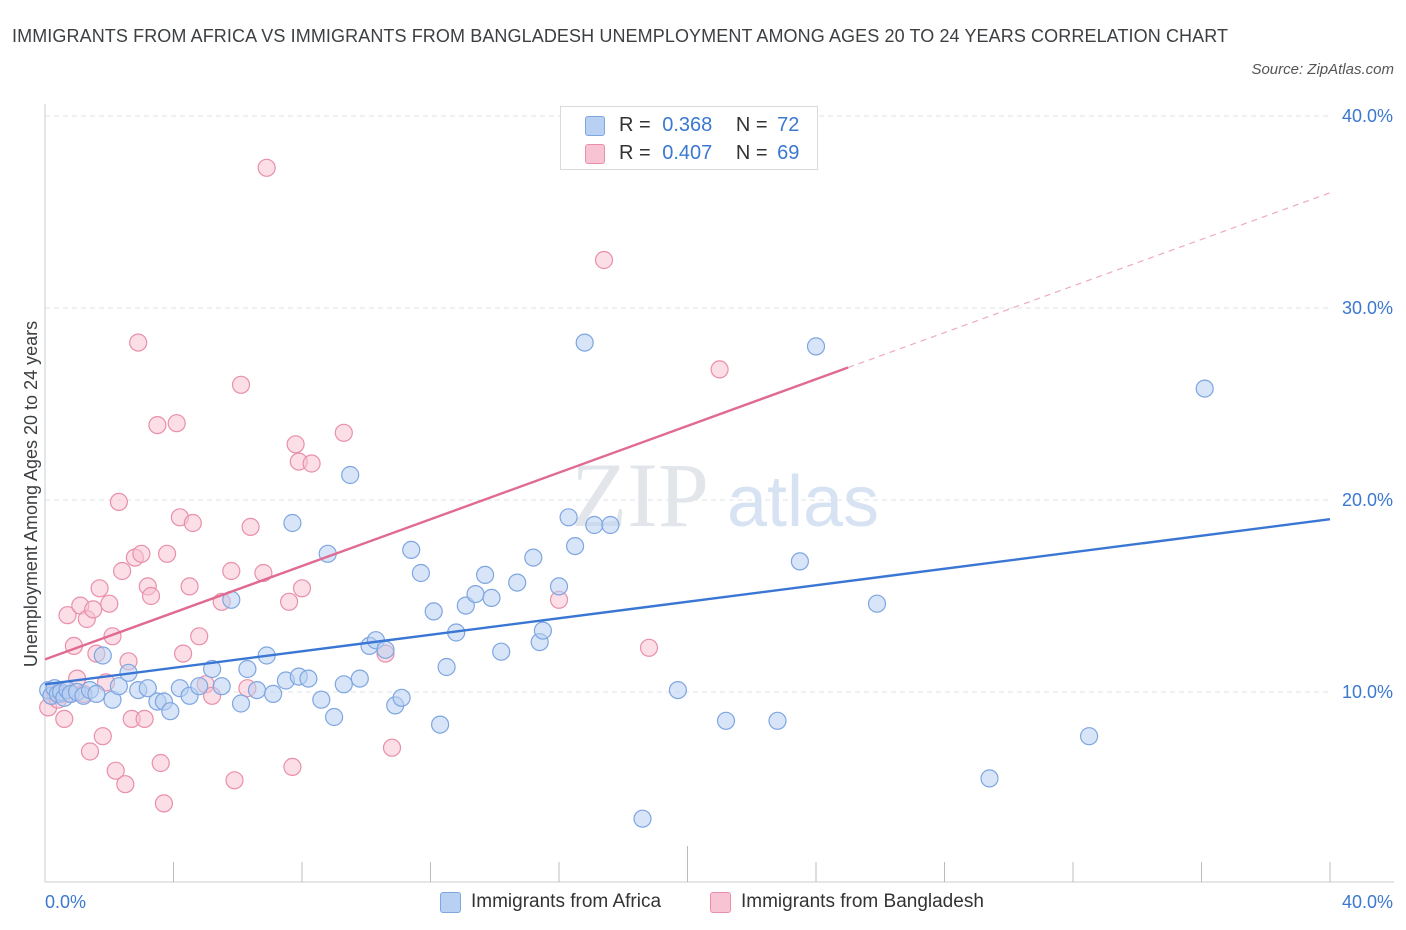 This screenshot has width=1406, height=930. What do you see at coordinates (595, 126) in the screenshot?
I see `africa-swatch` at bounding box center [595, 126].